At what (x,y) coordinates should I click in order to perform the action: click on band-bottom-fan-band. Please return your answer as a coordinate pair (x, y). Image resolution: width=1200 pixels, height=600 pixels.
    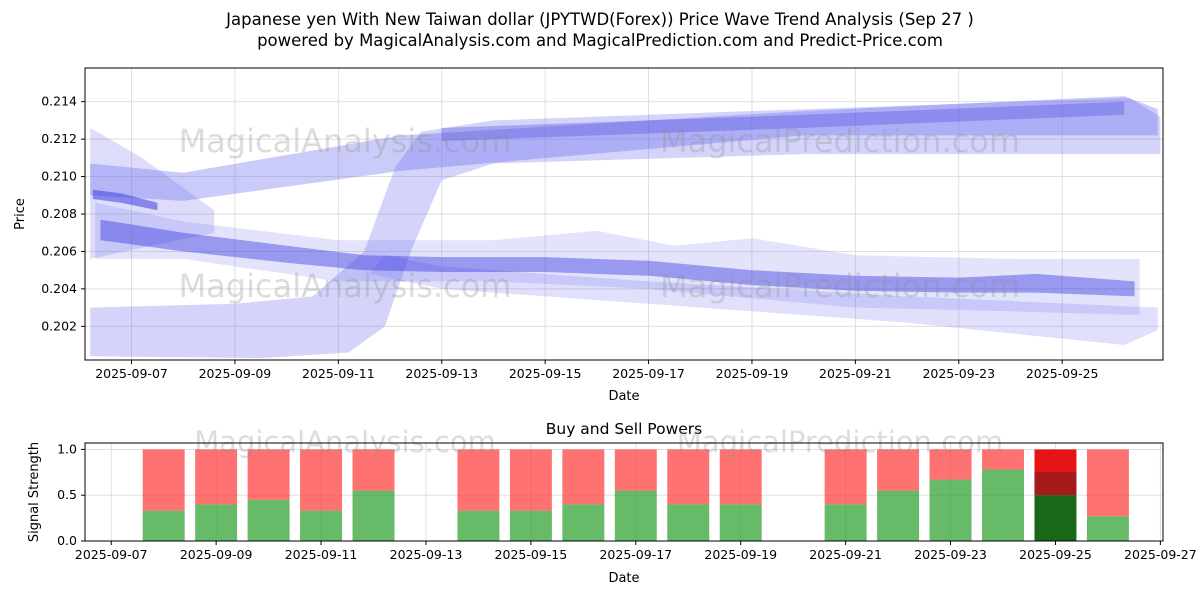
    Looking at the image, I should click on (763, 300).